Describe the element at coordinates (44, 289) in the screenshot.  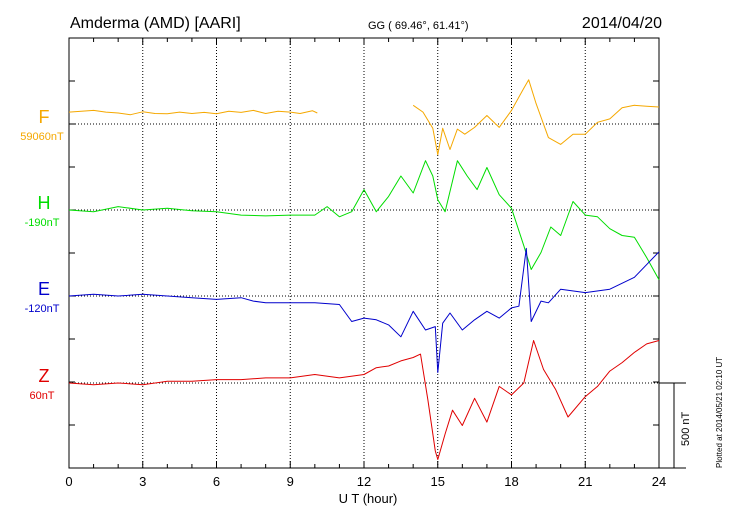
I see `series-e-name: E` at that location.